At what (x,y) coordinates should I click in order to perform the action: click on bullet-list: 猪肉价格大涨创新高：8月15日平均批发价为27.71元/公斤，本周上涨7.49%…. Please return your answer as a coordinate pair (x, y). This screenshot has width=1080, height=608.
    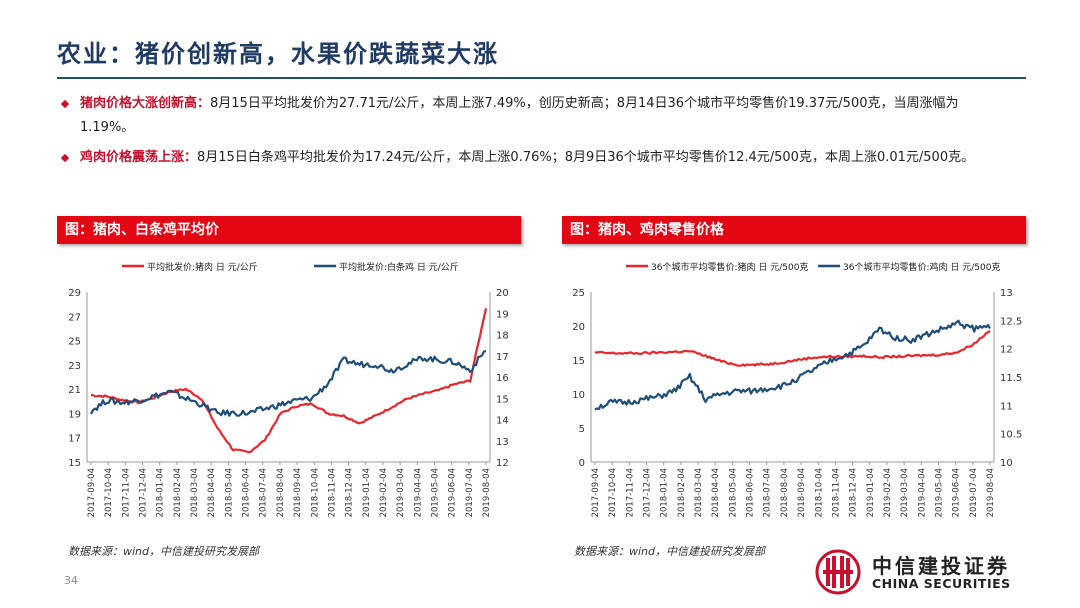
    Looking at the image, I should click on (536, 134).